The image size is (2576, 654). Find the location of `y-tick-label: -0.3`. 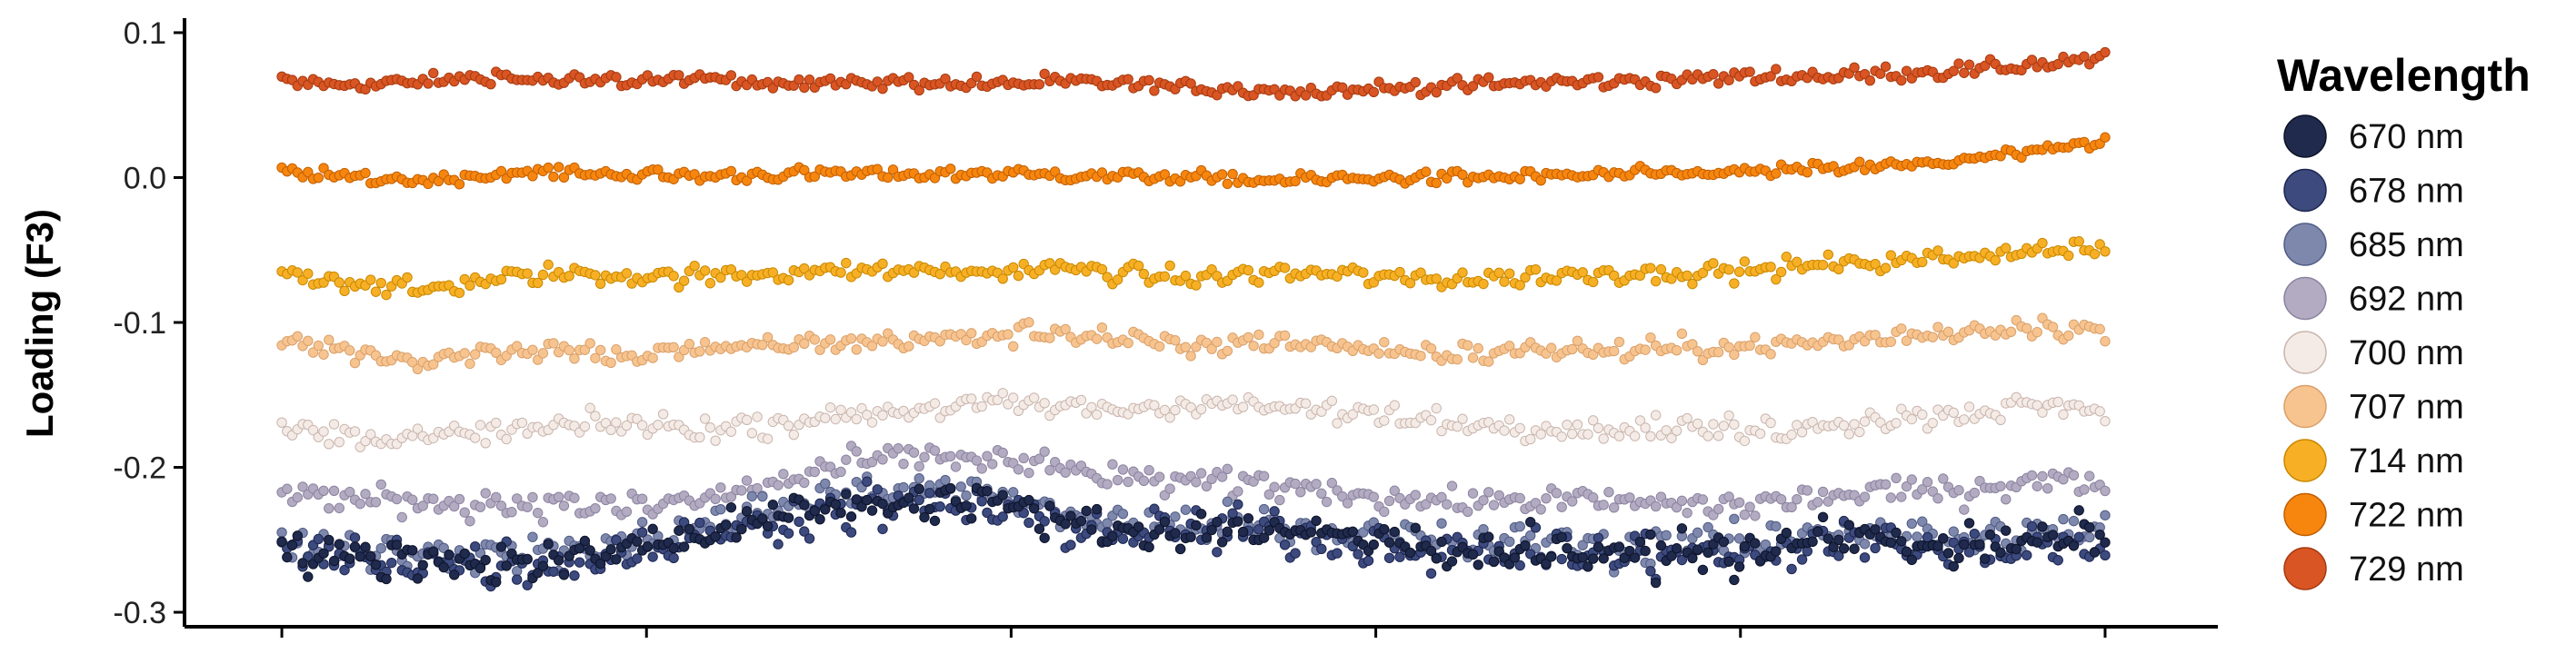

y-tick-label: -0.3 is located at coordinates (139, 613).